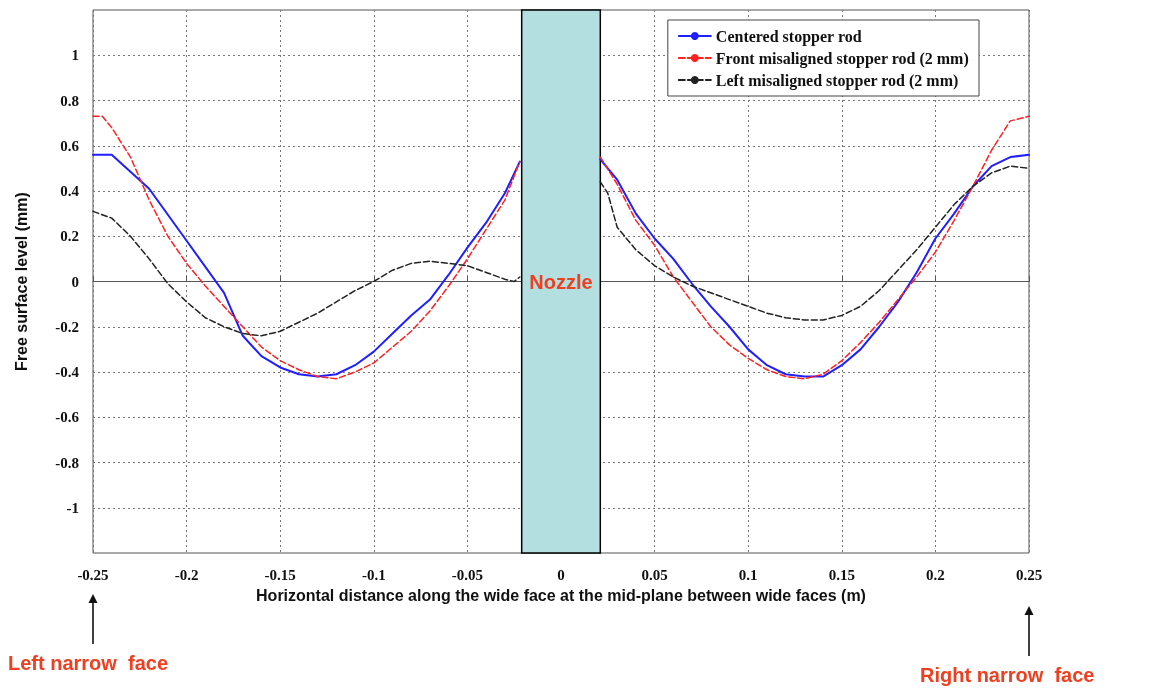 Image resolution: width=1151 pixels, height=694 pixels. Describe the element at coordinates (69, 100) in the screenshot. I see `y-tick-label: 0.8` at that location.